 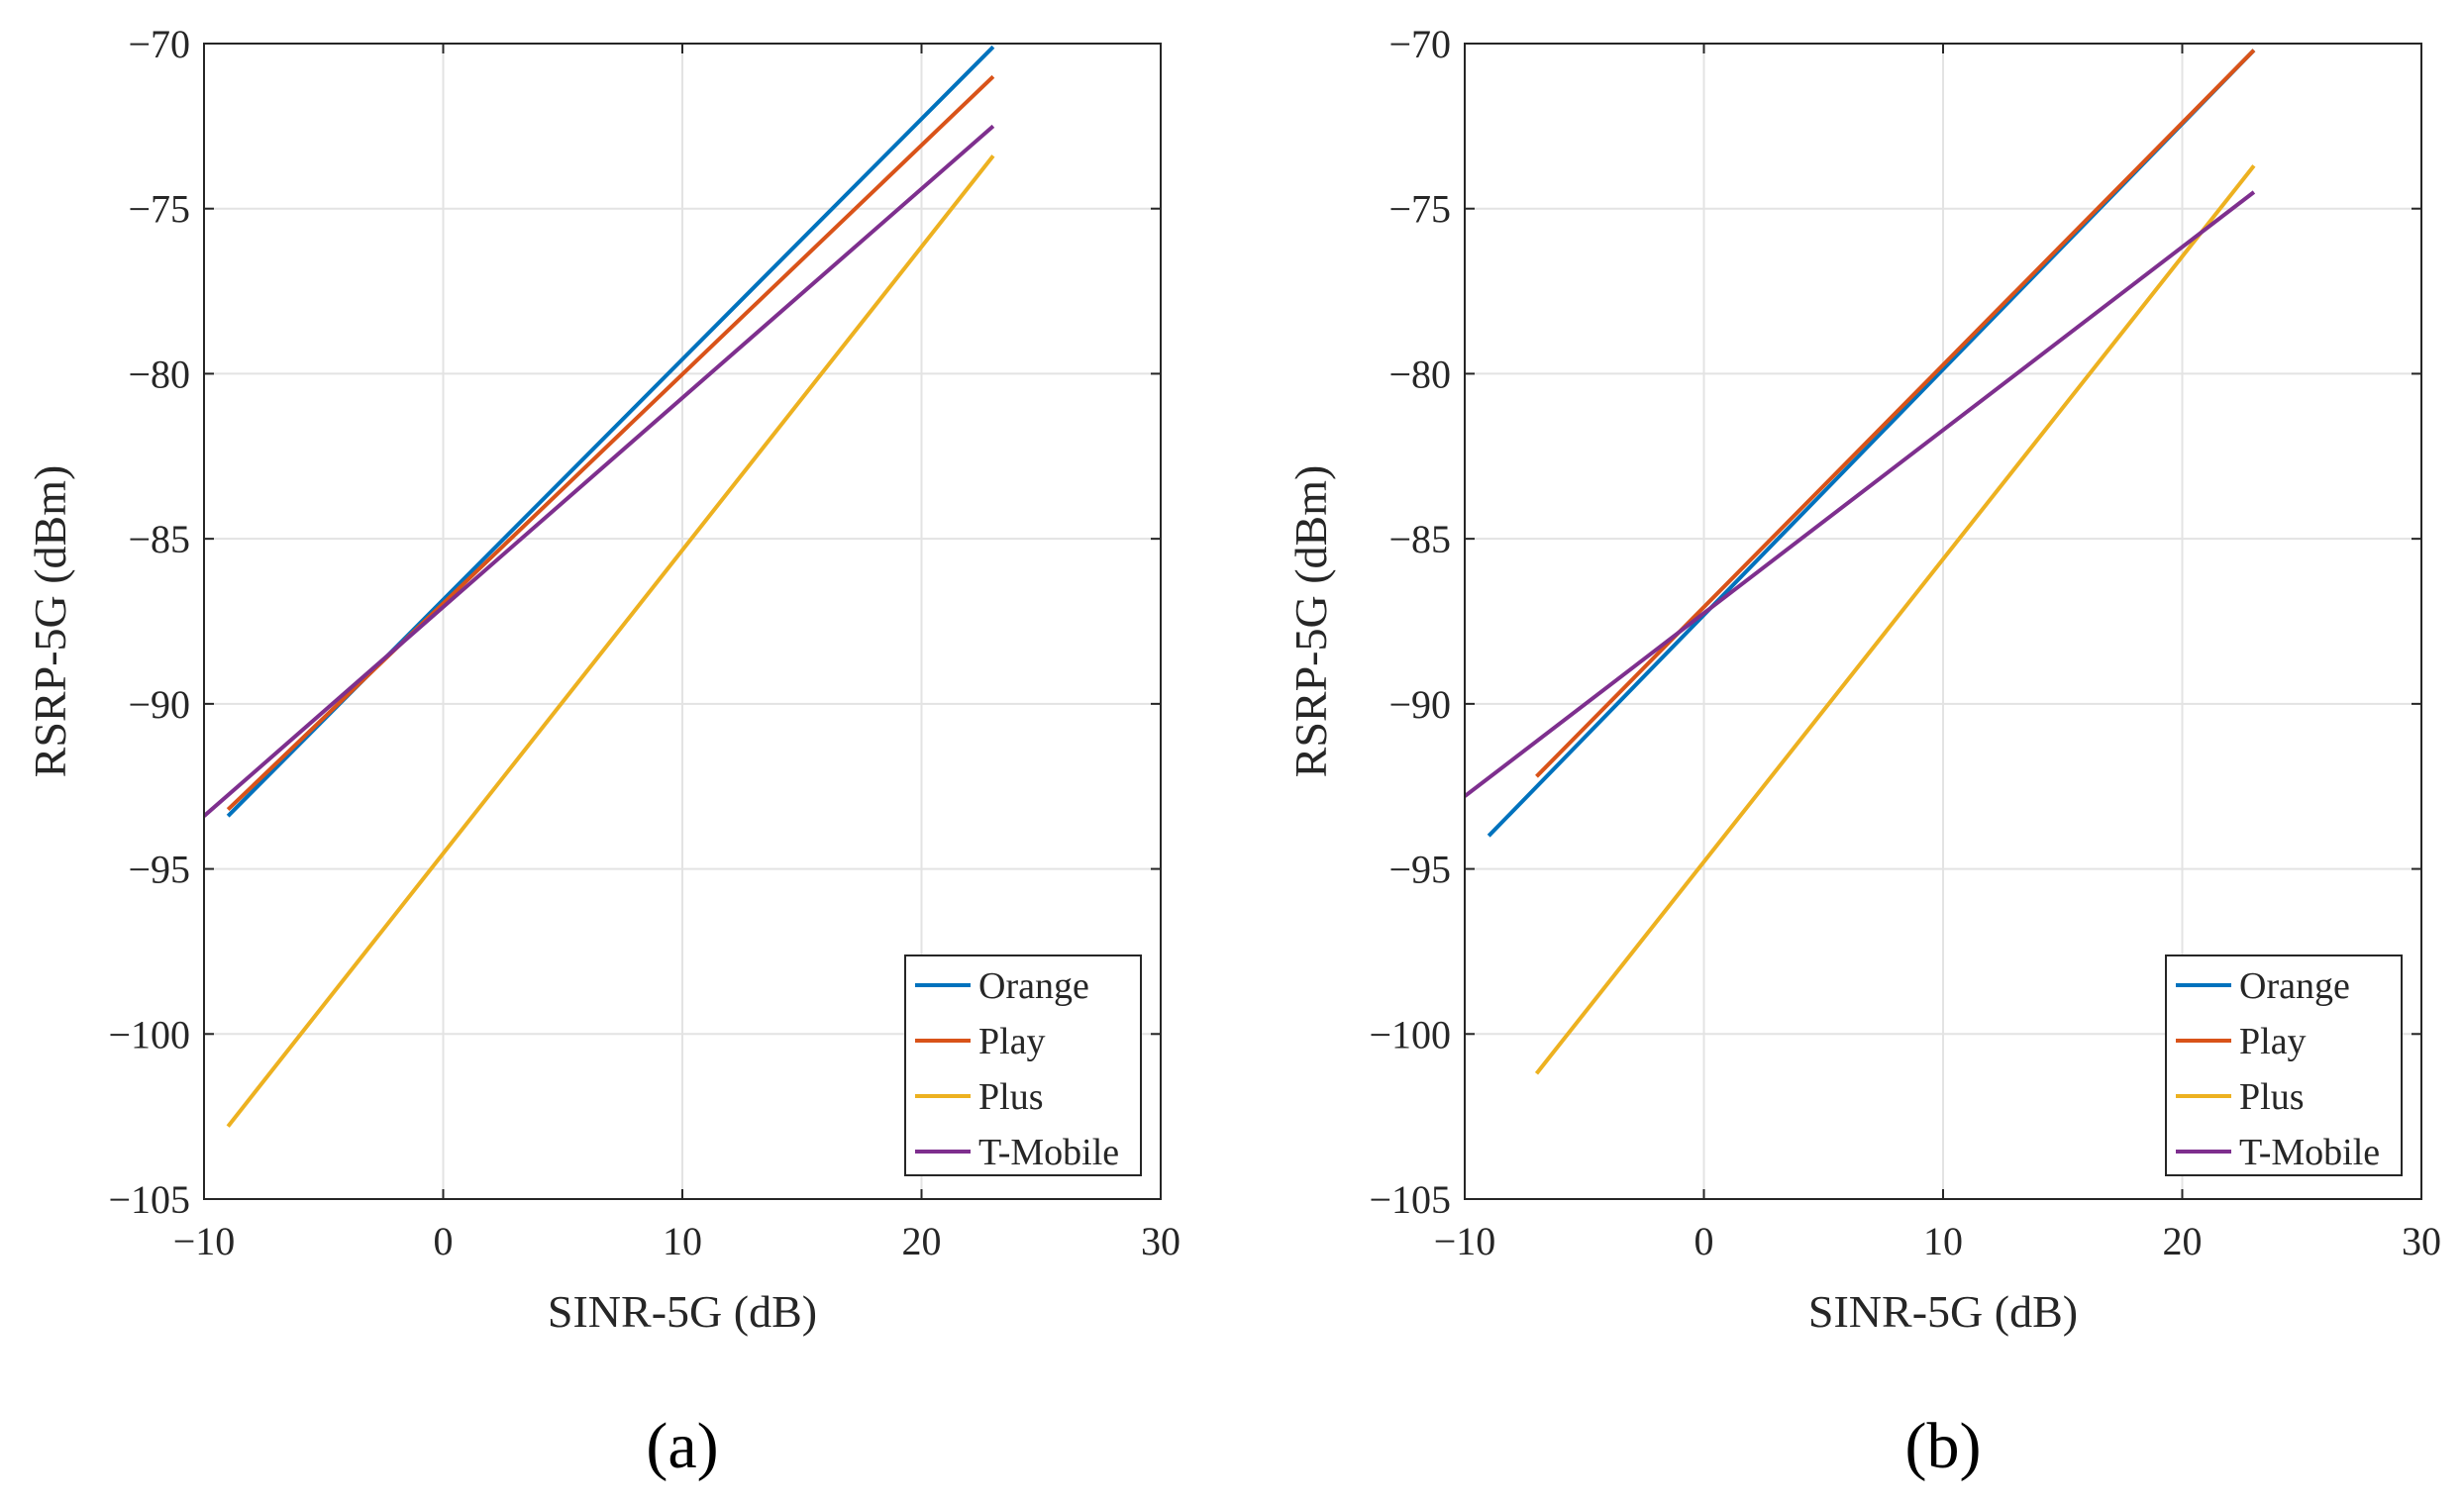 What do you see at coordinates (1944, 1446) in the screenshot?
I see `panel-label: (b)` at bounding box center [1944, 1446].